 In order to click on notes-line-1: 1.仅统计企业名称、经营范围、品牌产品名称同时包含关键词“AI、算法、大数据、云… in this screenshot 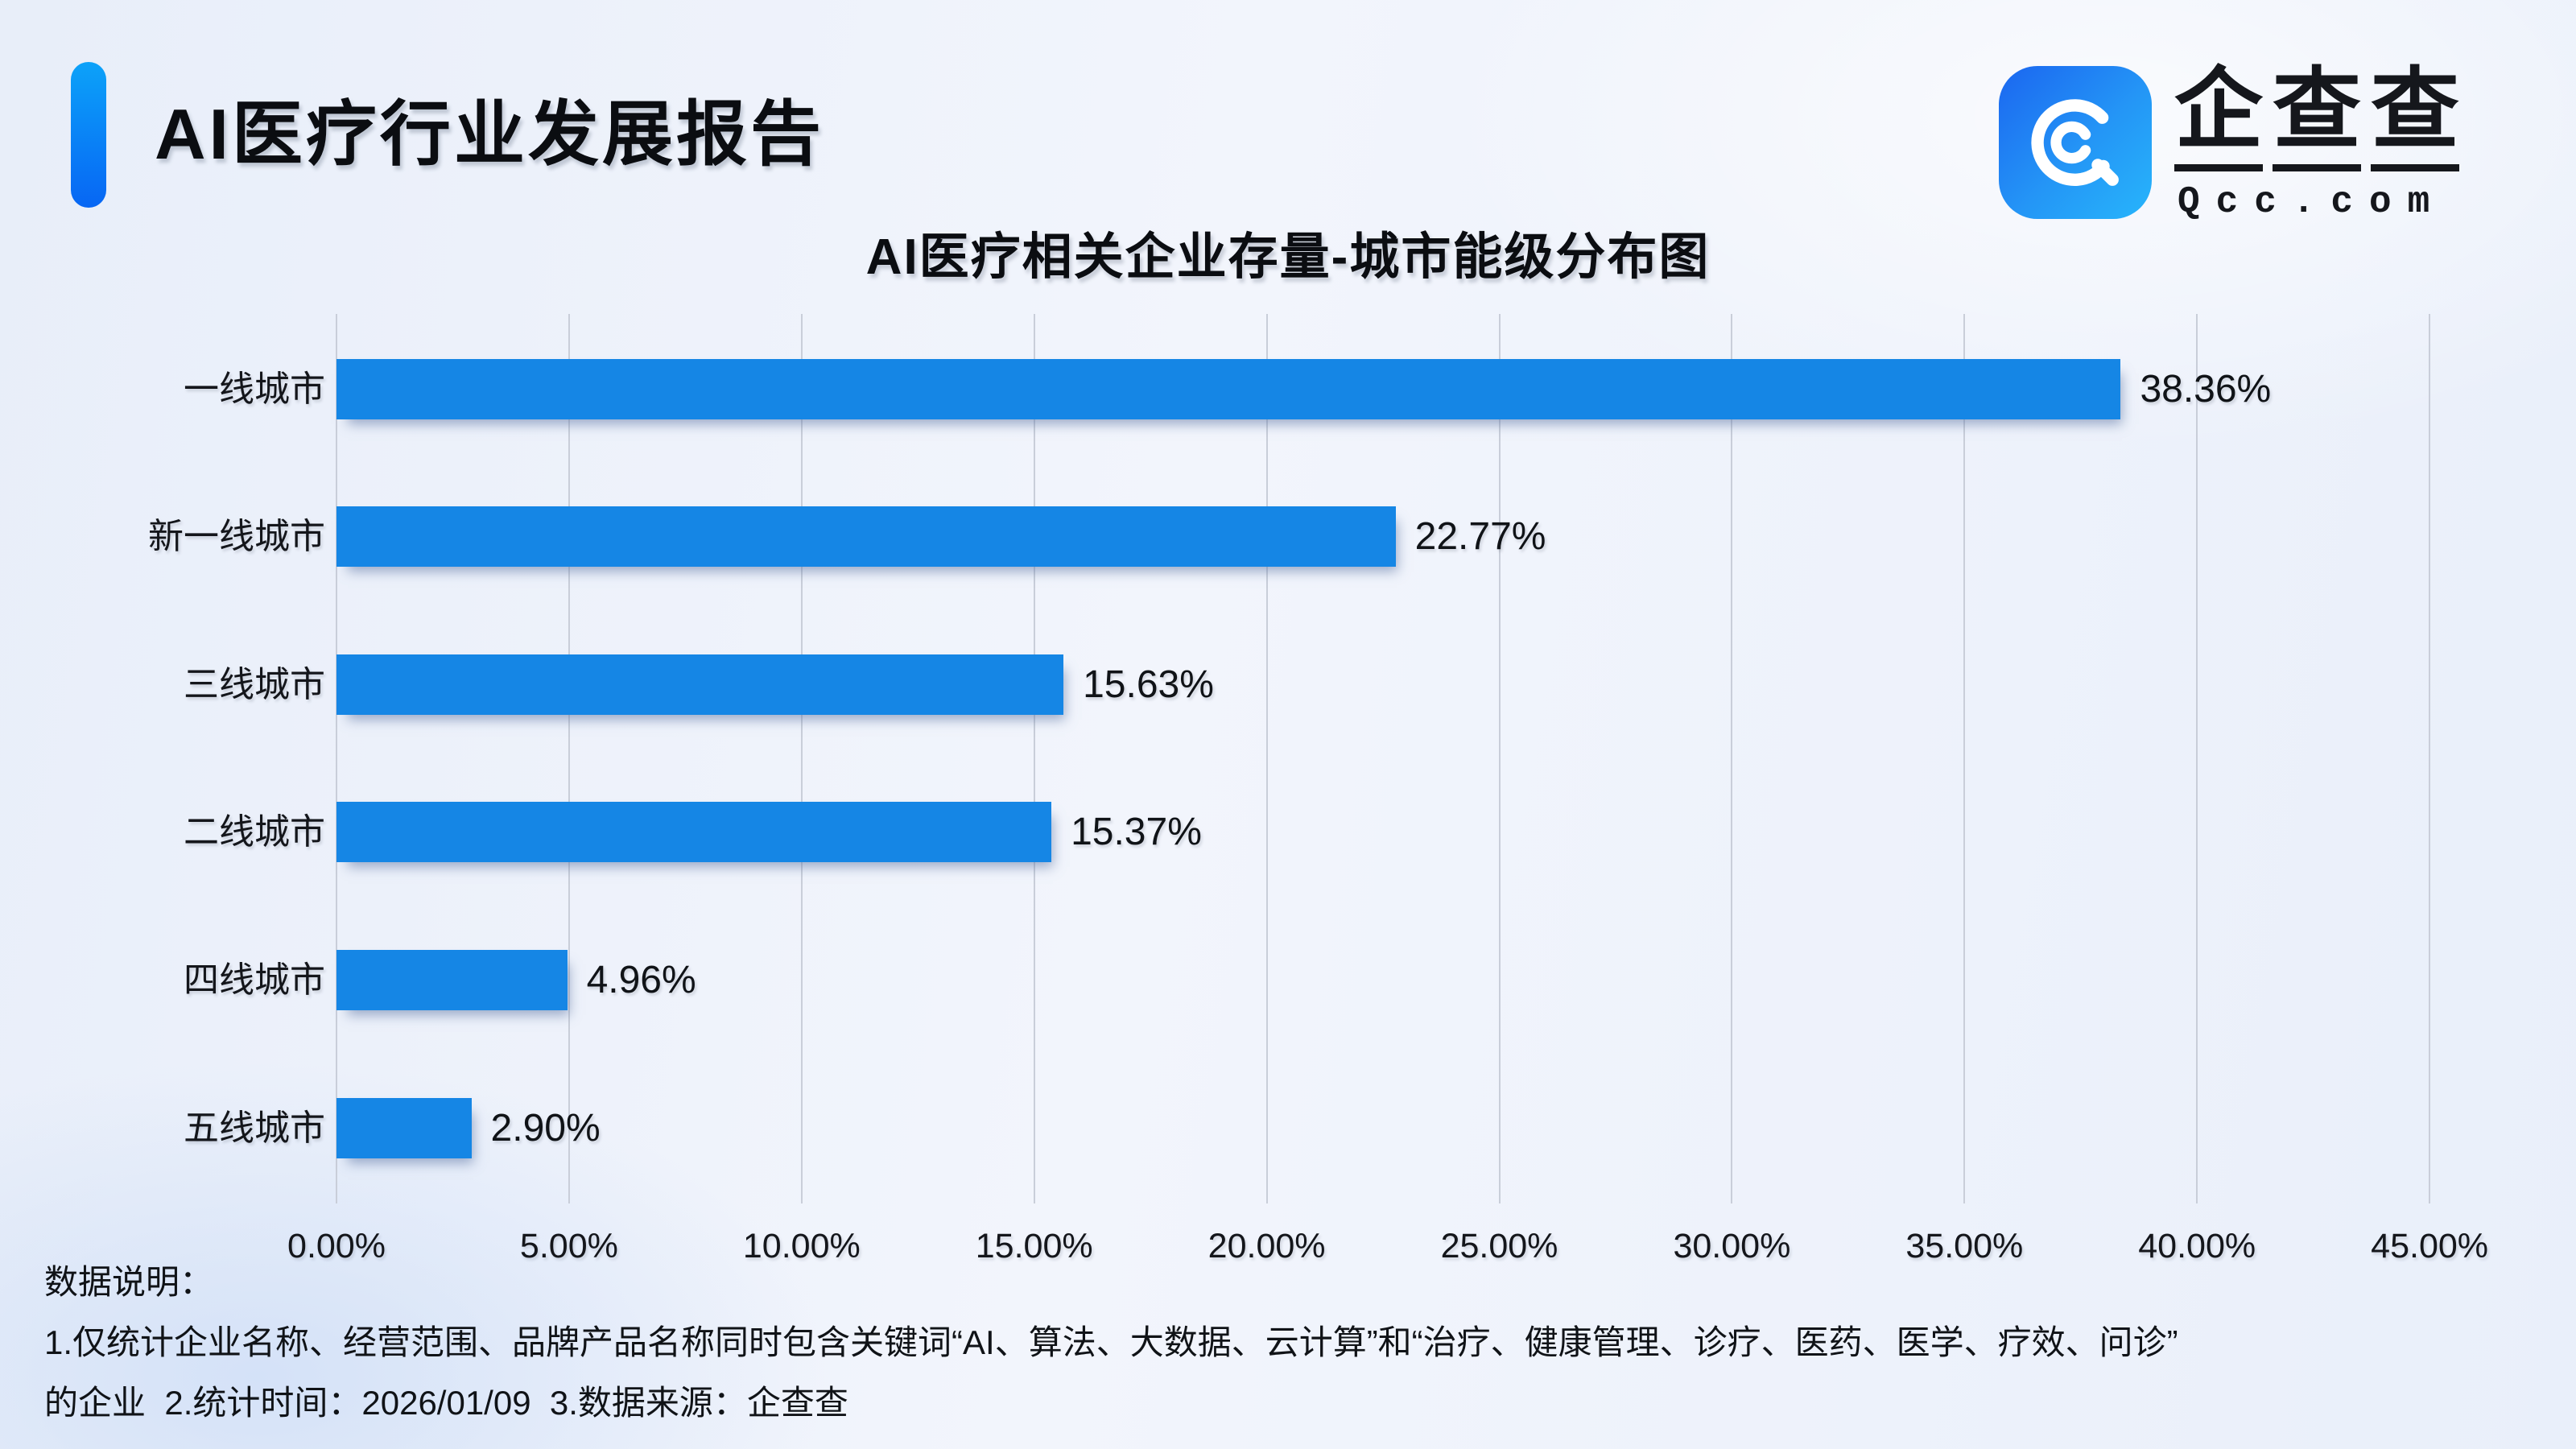, I will do `click(1111, 1342)`.